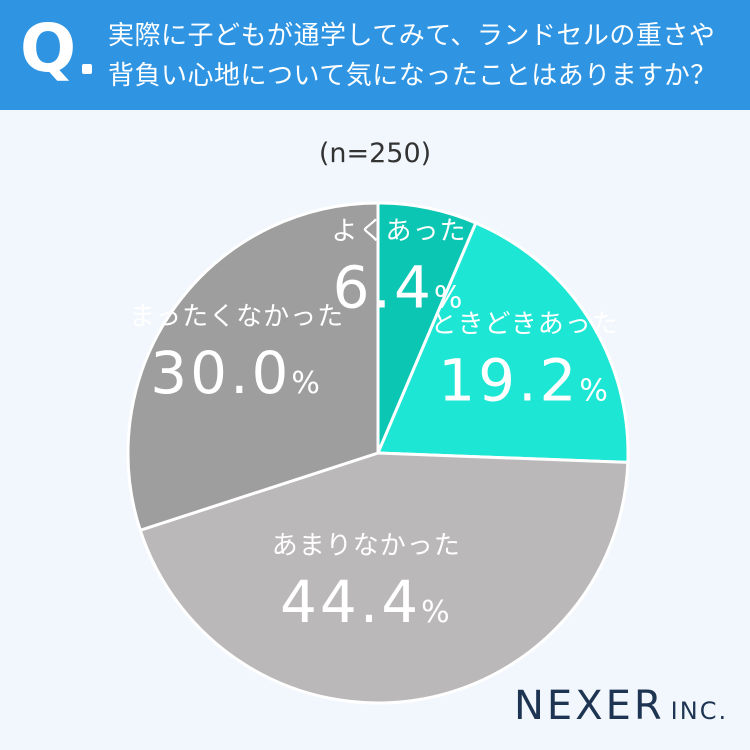 The width and height of the screenshot is (750, 750). What do you see at coordinates (398, 231) in the screenshot?
I see `slice-label-1: よくあった` at bounding box center [398, 231].